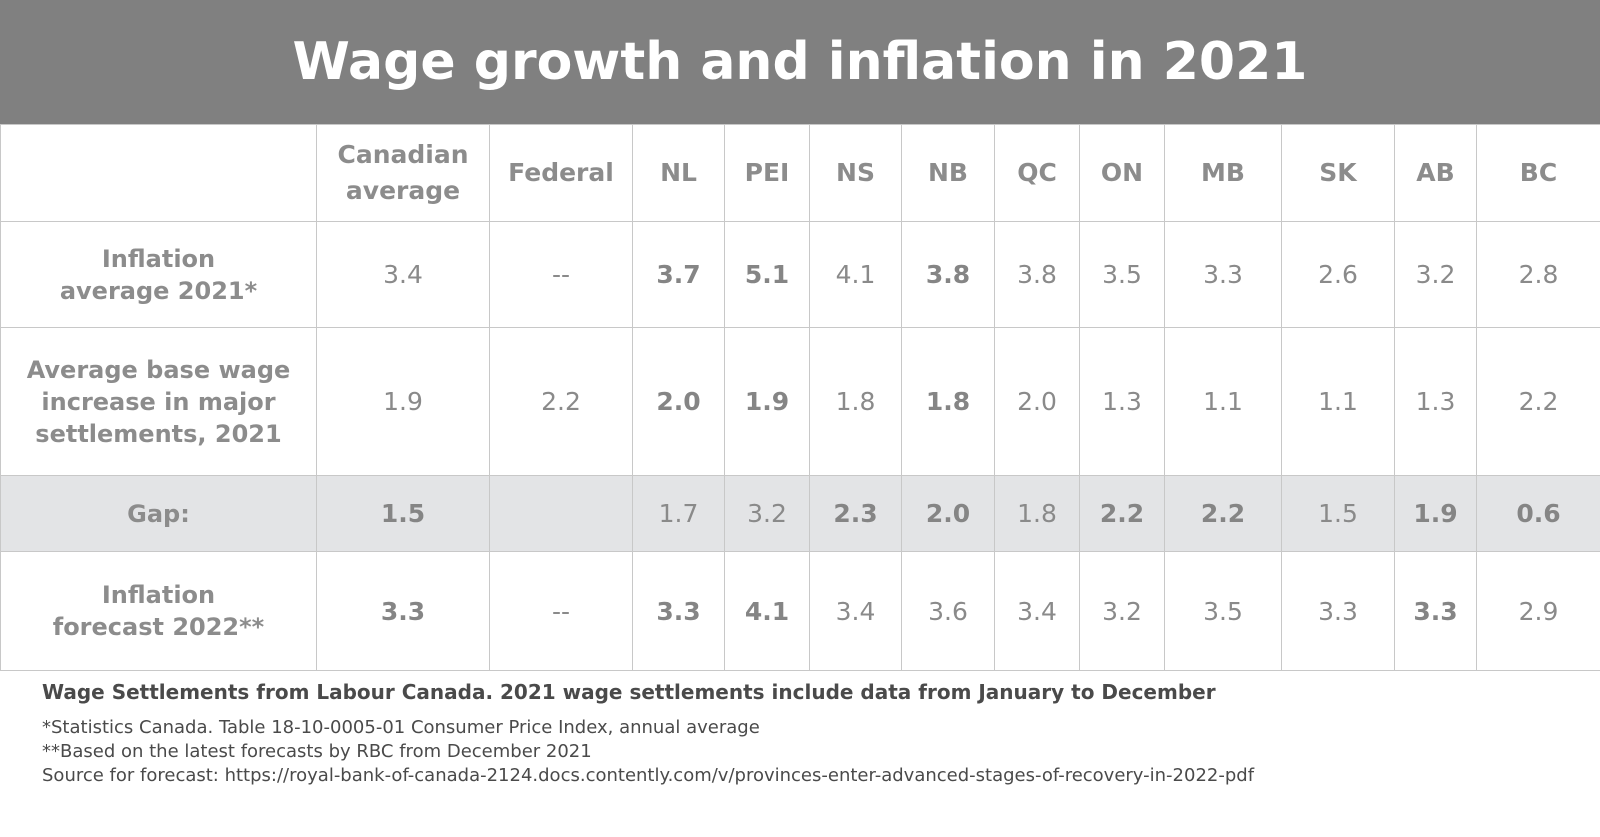 This screenshot has height=837, width=1600. Describe the element at coordinates (678, 173) in the screenshot. I see `column-header-nl: NL` at that location.